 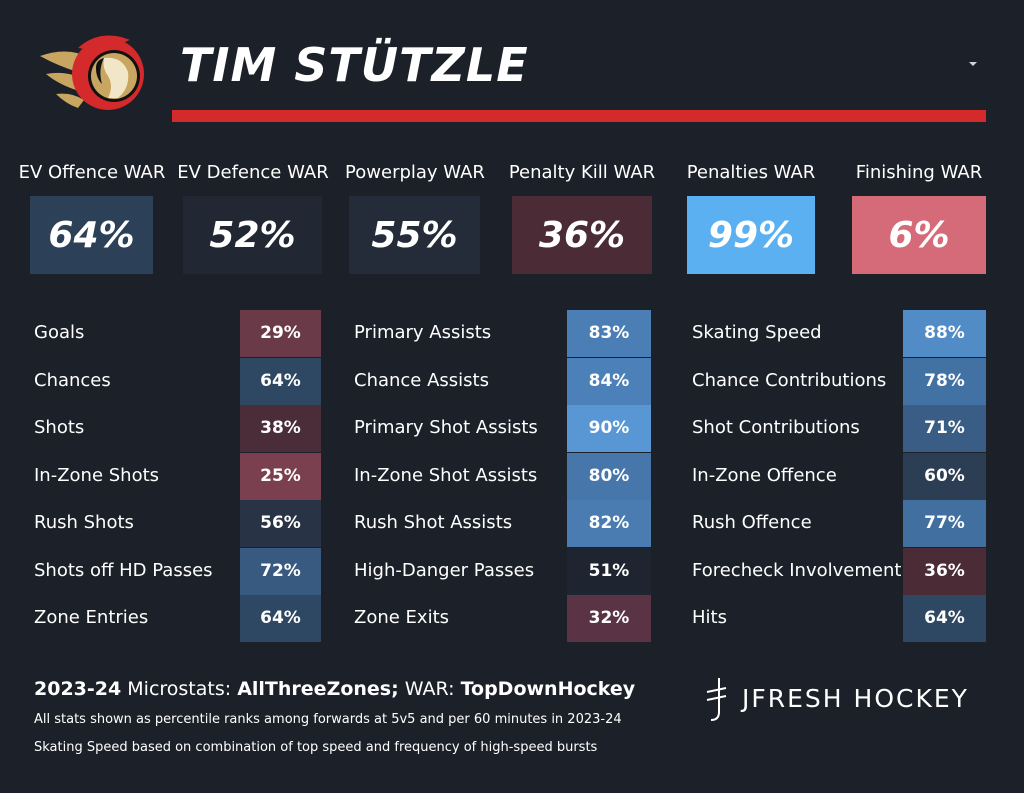 I want to click on stat-value-chances: 64%, so click(x=280, y=381).